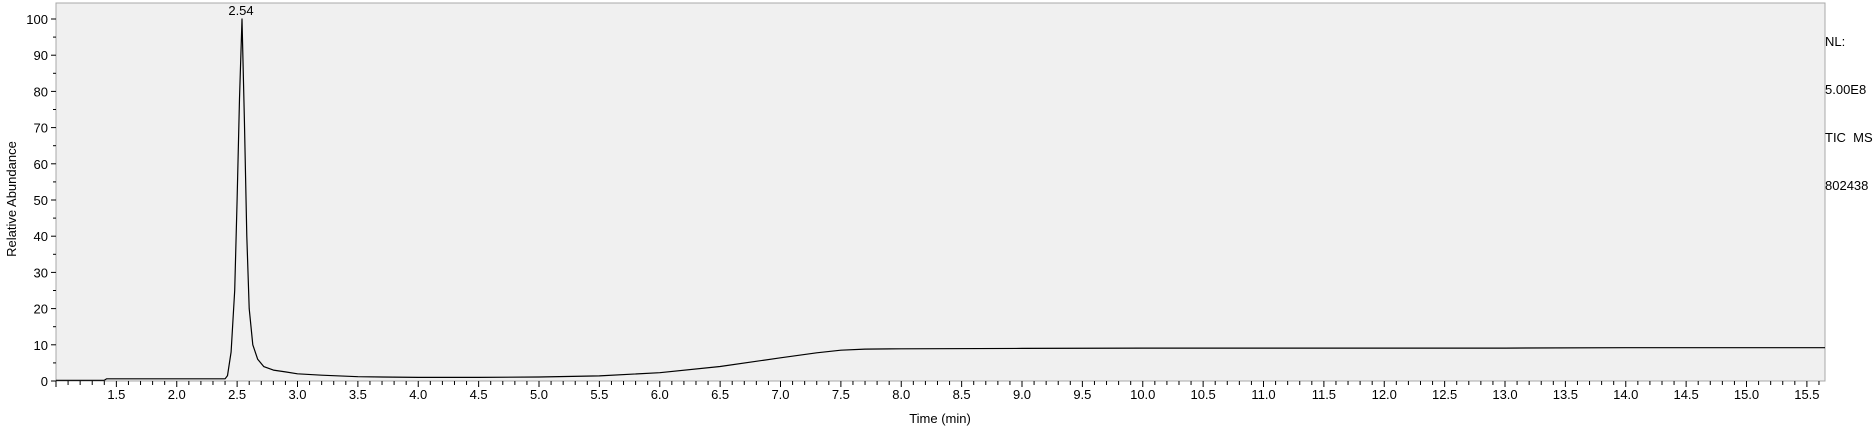 This screenshot has width=1873, height=436. I want to click on x-tick-label: 14.5, so click(1685, 394).